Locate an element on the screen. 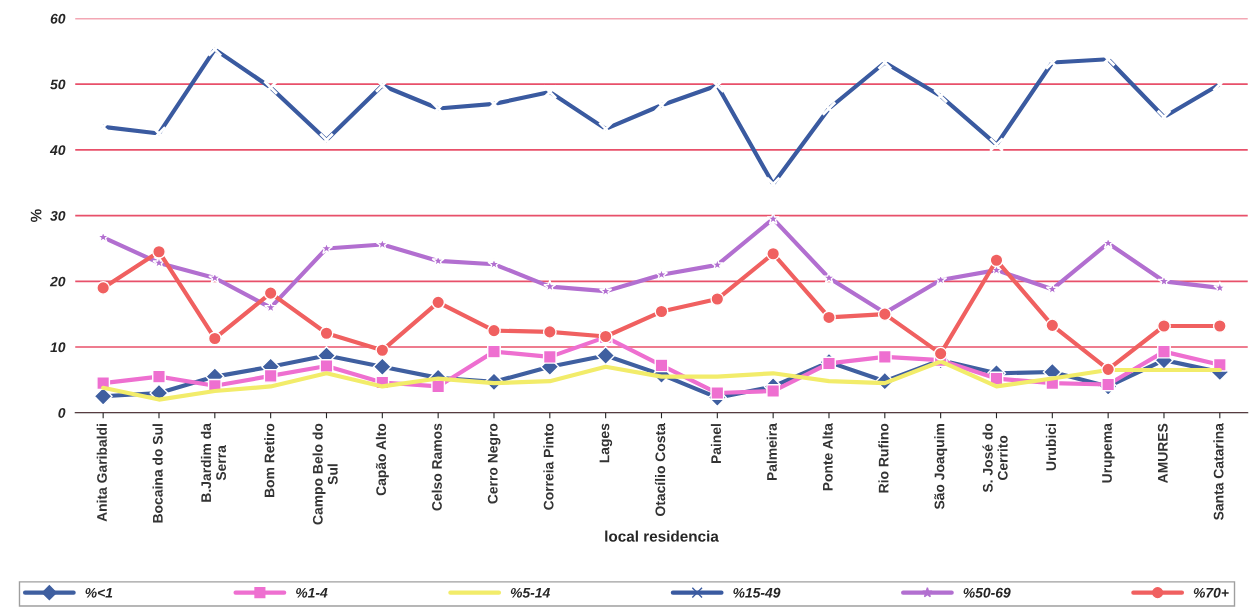  x-tick-label: Santa Catarina is located at coordinates (1218, 471).